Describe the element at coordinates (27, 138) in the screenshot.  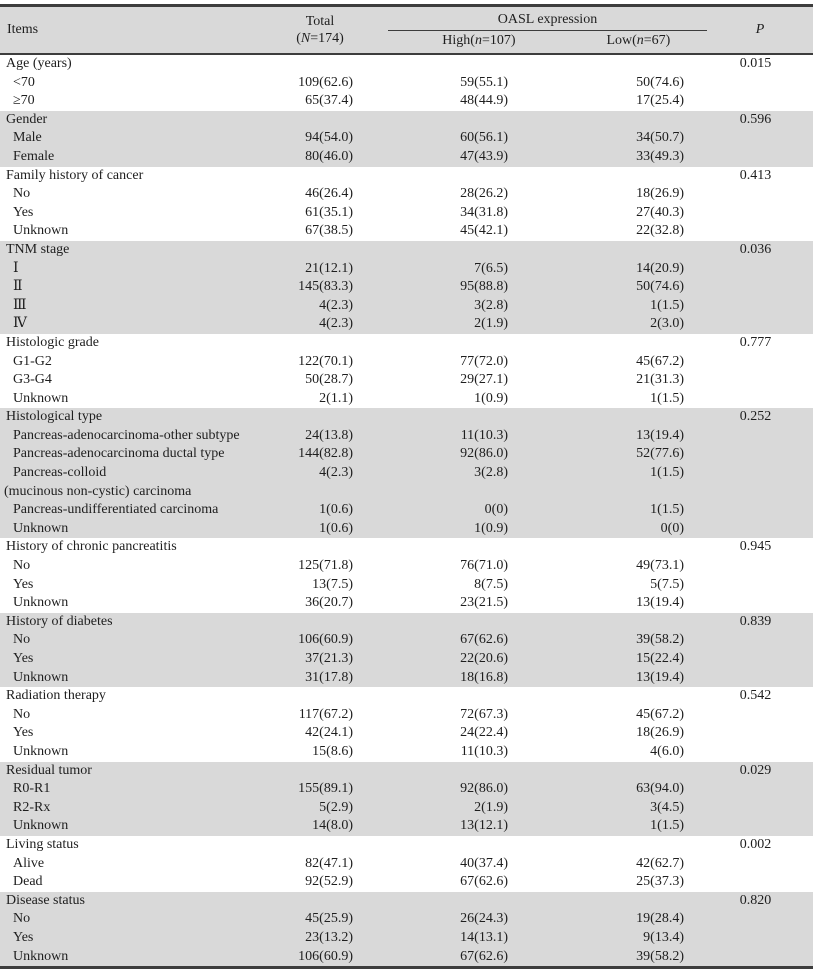
I see `item-label: Male` at that location.